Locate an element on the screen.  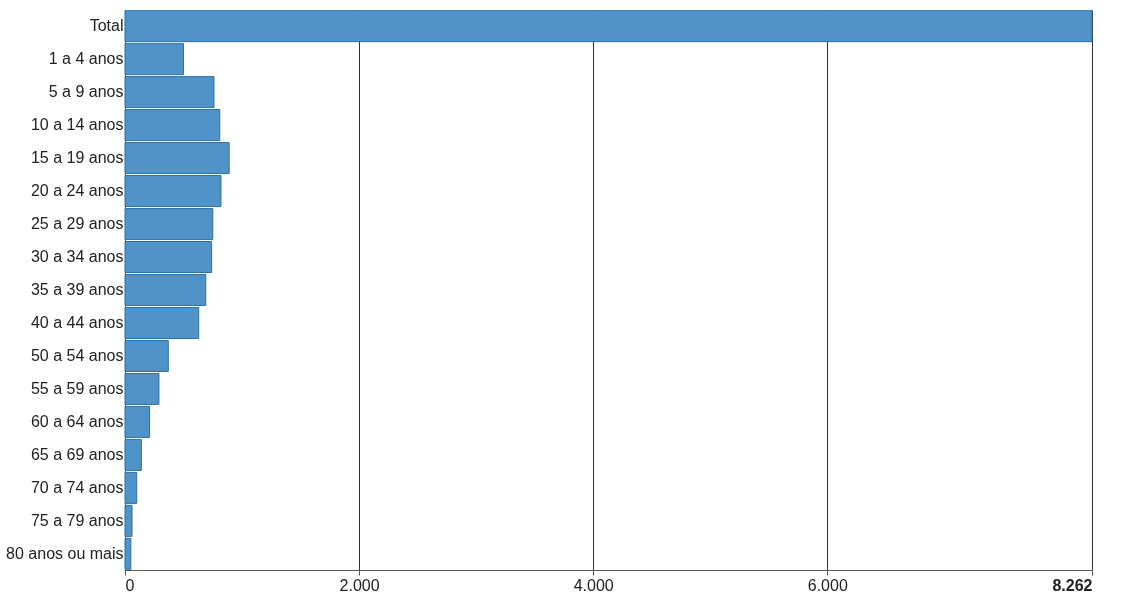
y-tick-label: 70 a 74 anos is located at coordinates (77, 487).